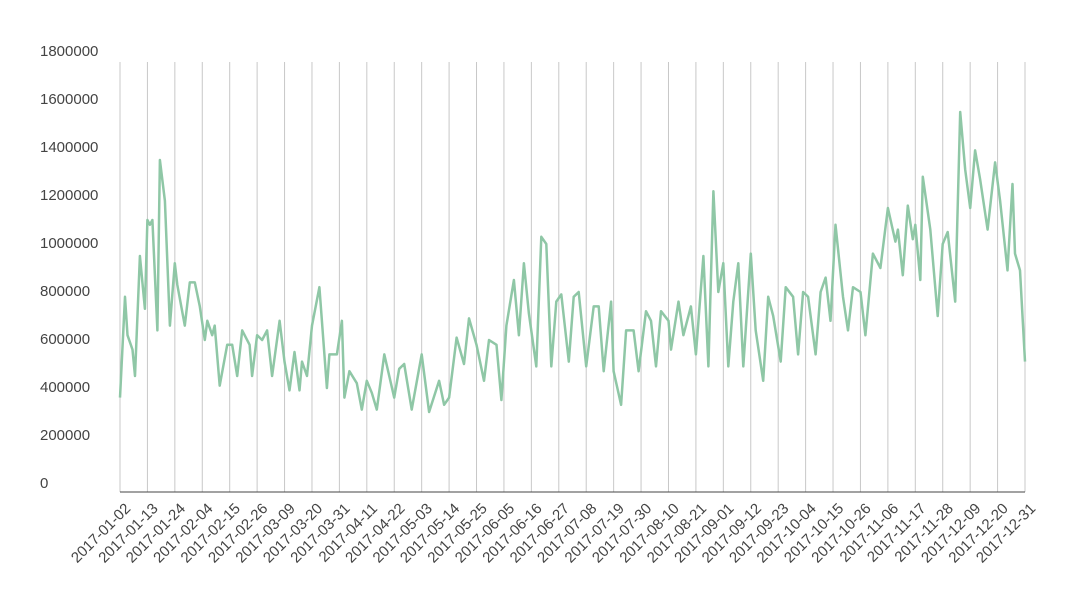 This screenshot has height=611, width=1080. Describe the element at coordinates (69, 195) in the screenshot. I see `y-tick-label: 1200000` at that location.